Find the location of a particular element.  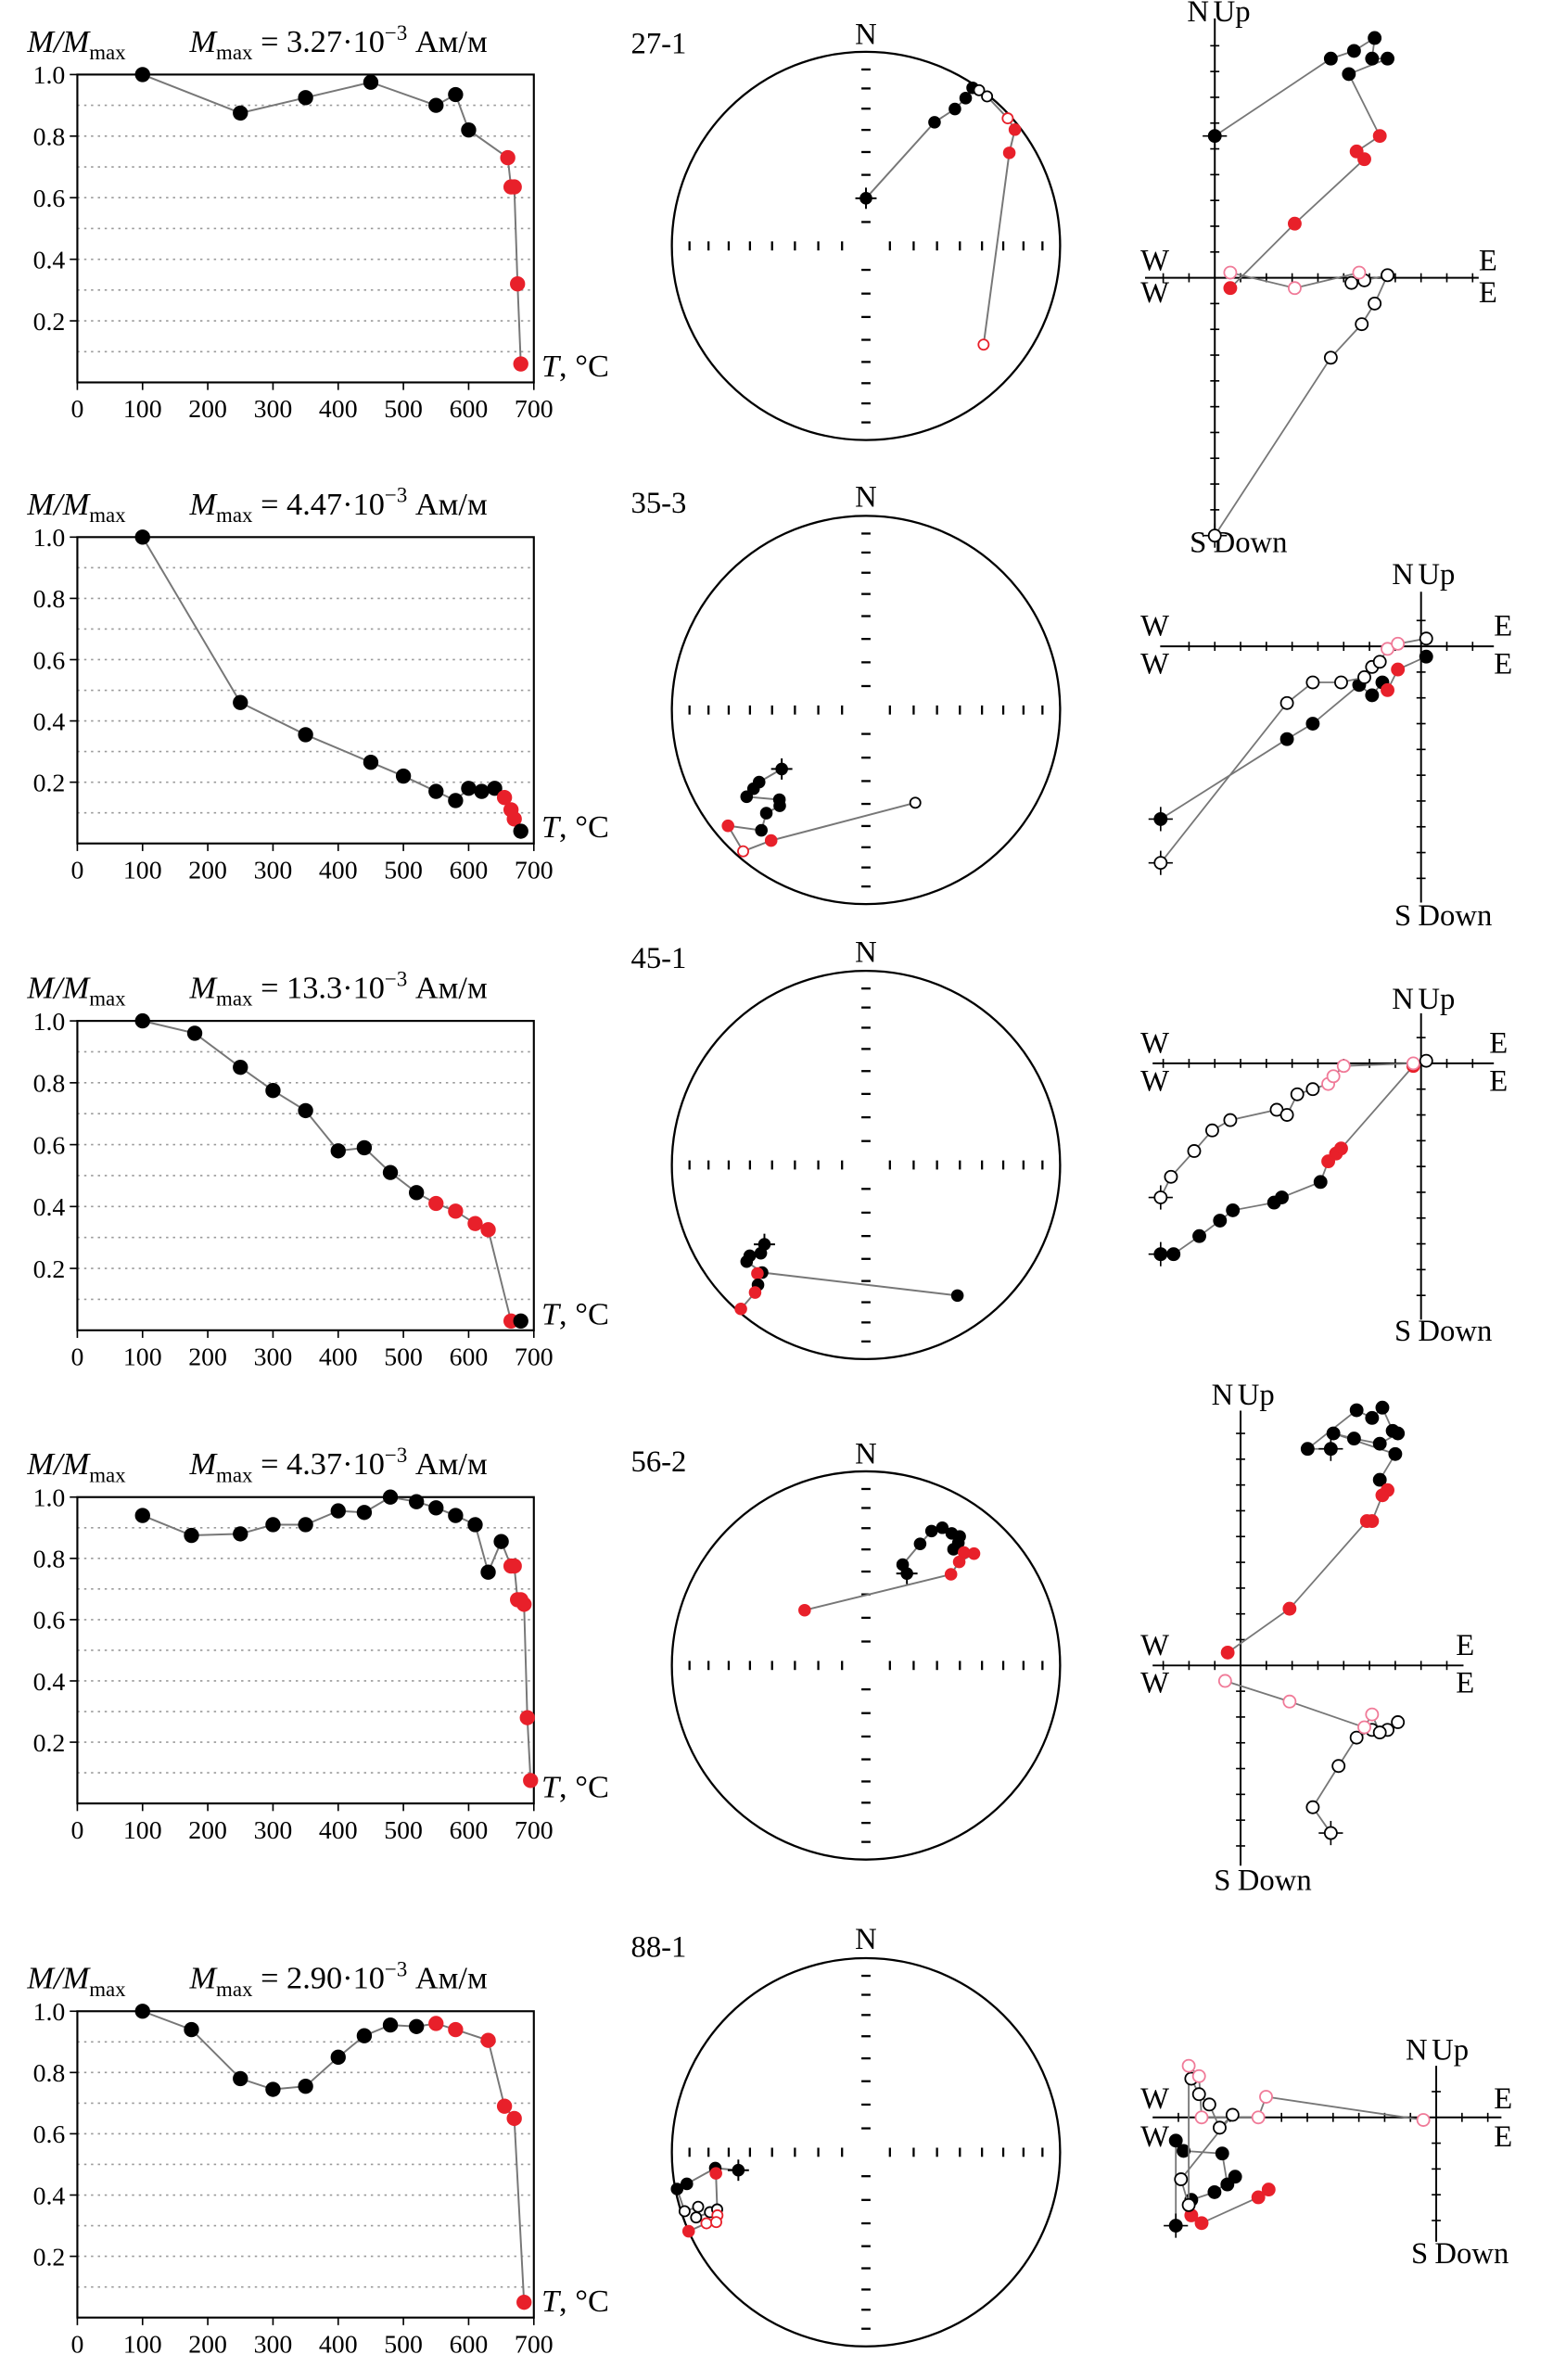

x-tick-label: 200 is located at coordinates (207, 2344).